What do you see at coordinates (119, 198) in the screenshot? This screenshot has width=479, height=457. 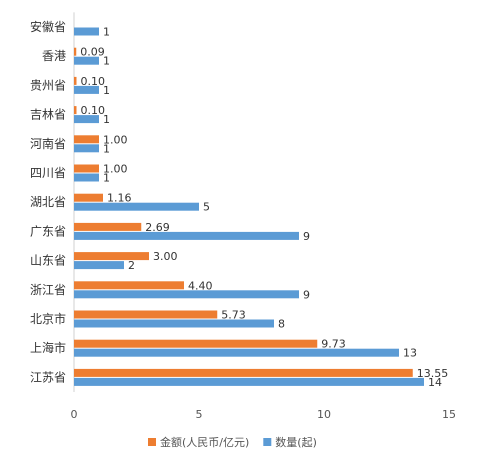 I see `amount-data-label: 1.16` at bounding box center [119, 198].